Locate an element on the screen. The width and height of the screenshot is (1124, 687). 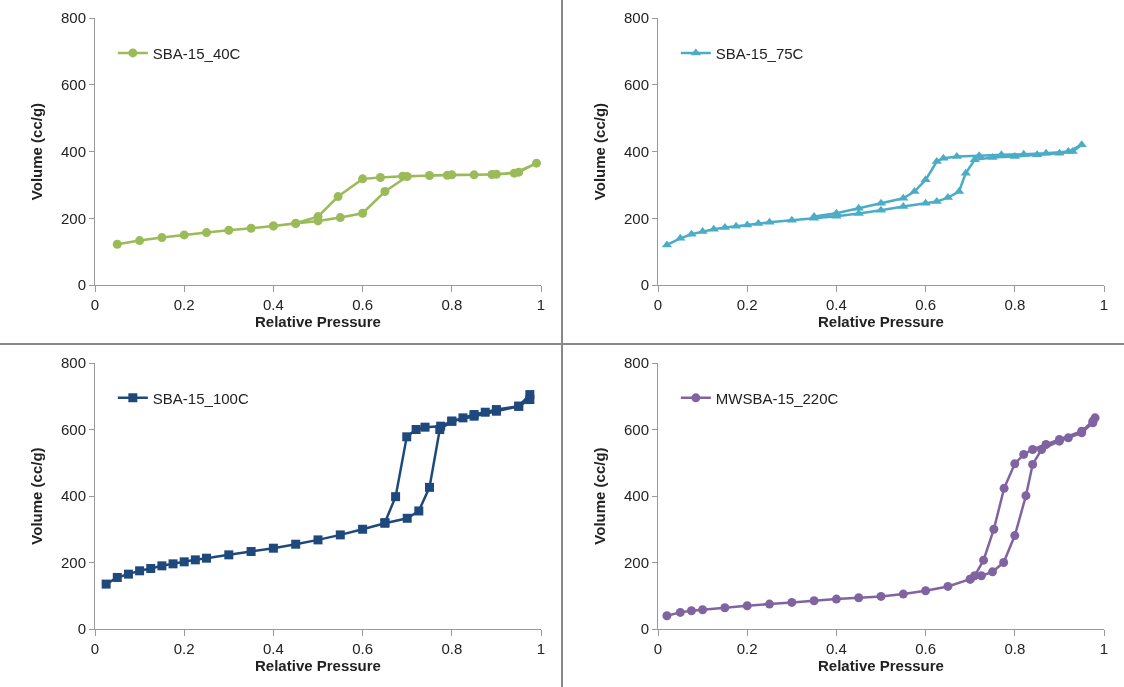
legend-label: SBA-15_100C is located at coordinates (200, 398).